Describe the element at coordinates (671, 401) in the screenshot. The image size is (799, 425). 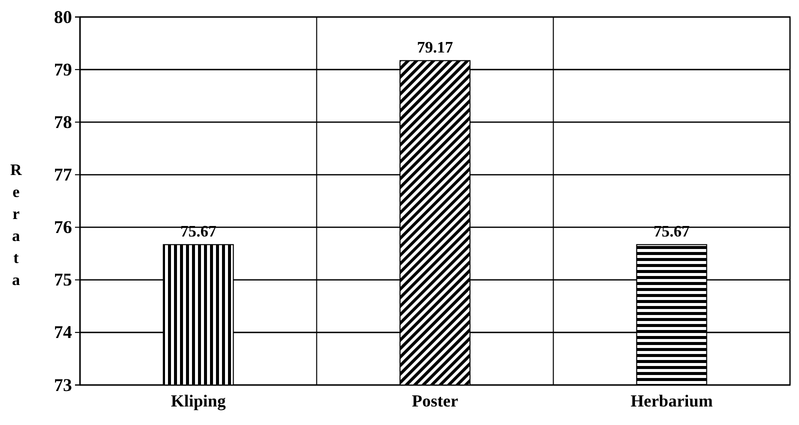
I see `x-tick-label: Herbarium` at that location.